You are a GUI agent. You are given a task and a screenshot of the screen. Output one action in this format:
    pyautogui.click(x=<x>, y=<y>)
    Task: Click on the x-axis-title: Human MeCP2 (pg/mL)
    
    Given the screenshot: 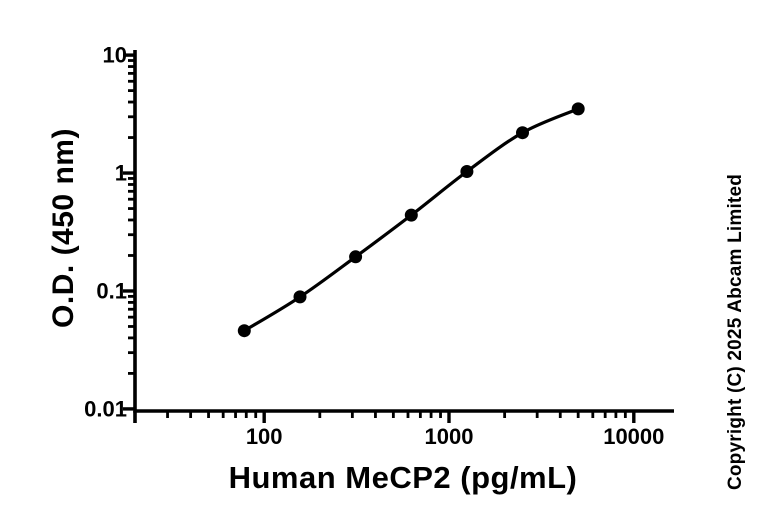 What is the action you would take?
    pyautogui.click(x=403, y=477)
    